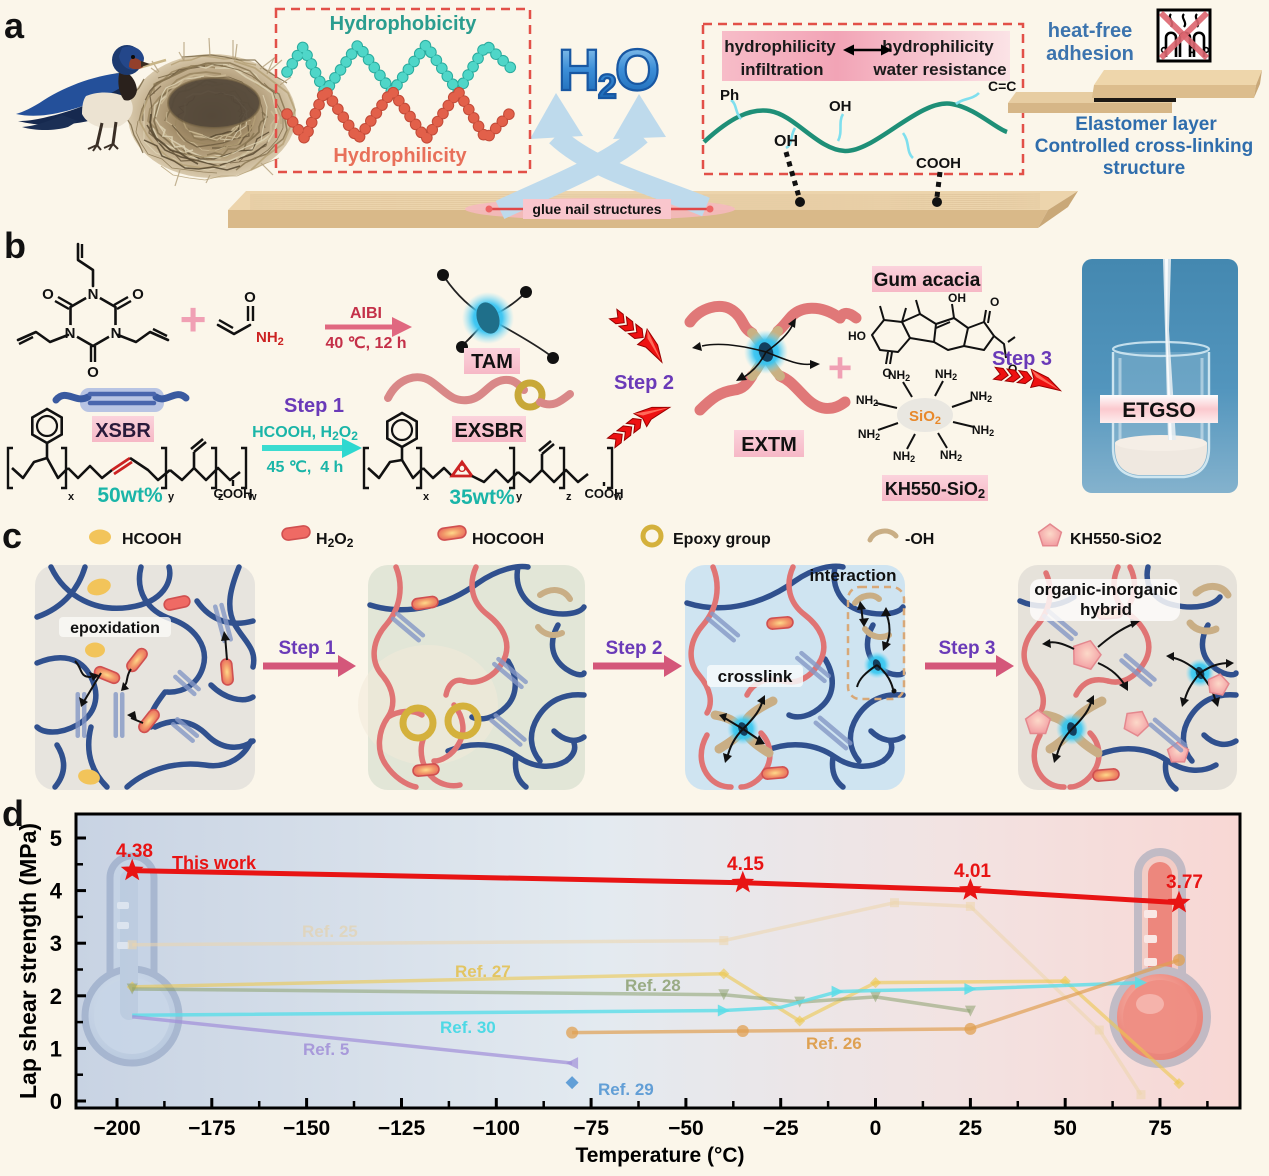 The width and height of the screenshot is (1269, 1176). Describe the element at coordinates (482, 497) in the screenshot. I see `svg-text: 35wt%` at that location.